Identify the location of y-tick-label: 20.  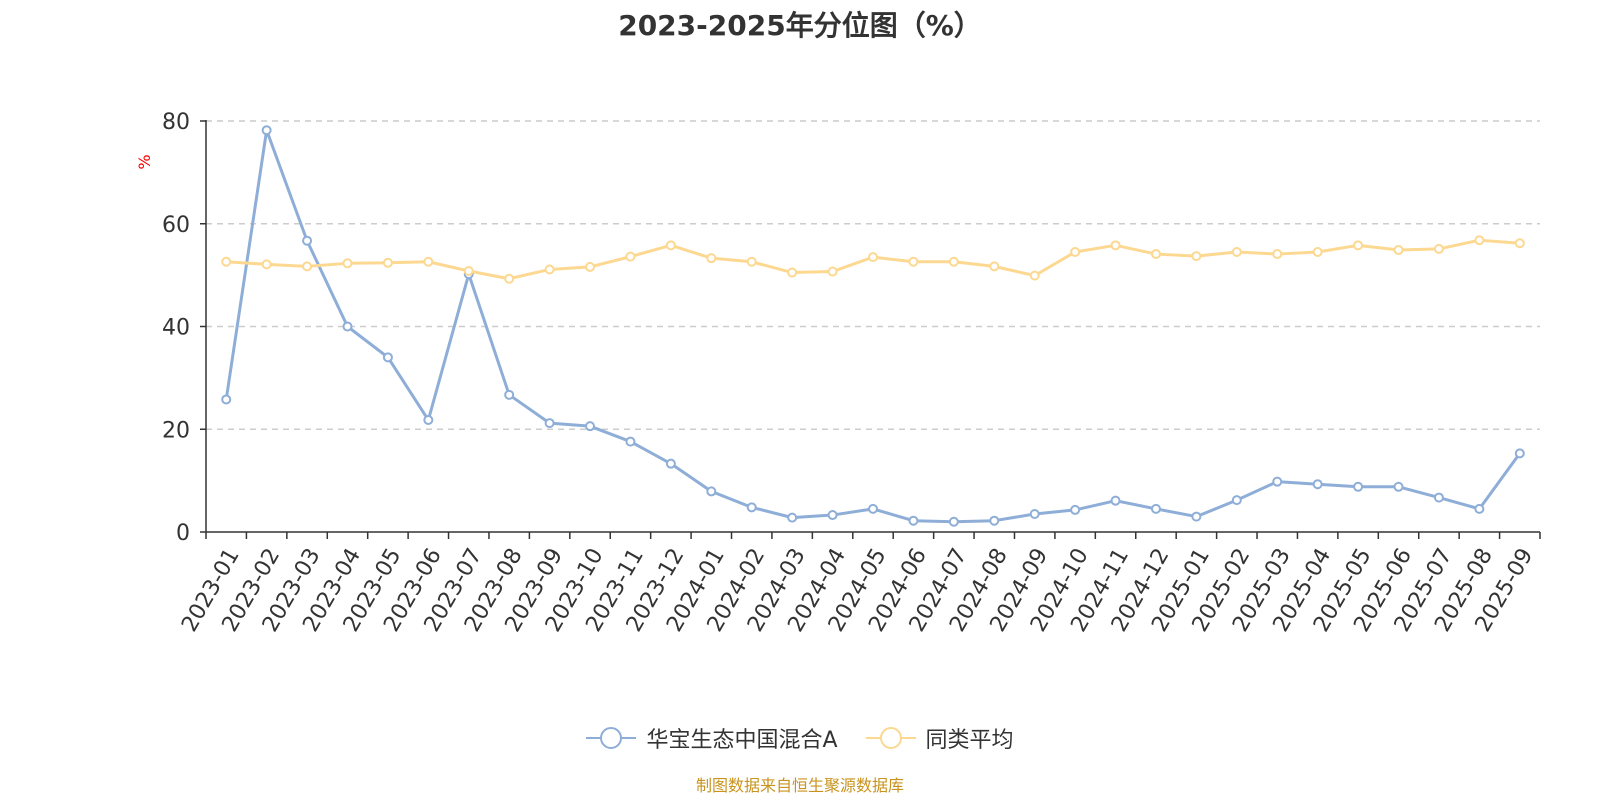
(176, 430).